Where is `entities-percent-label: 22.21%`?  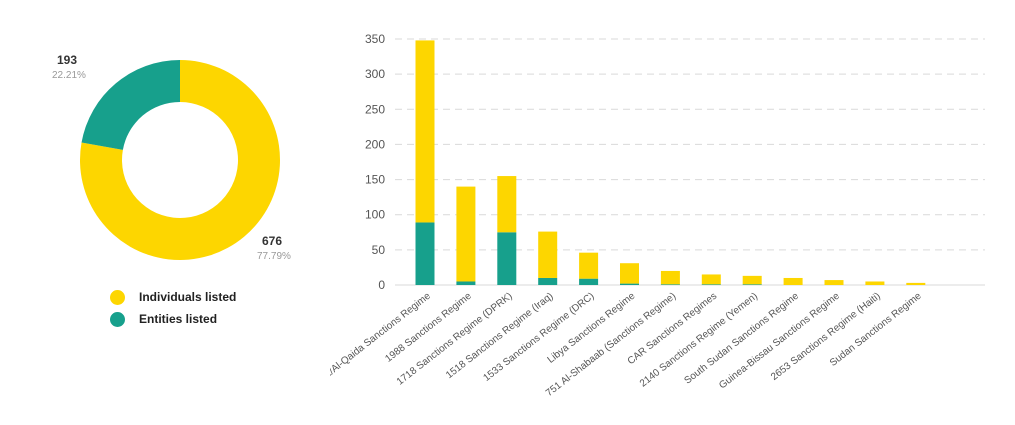 entities-percent-label: 22.21% is located at coordinates (69, 75).